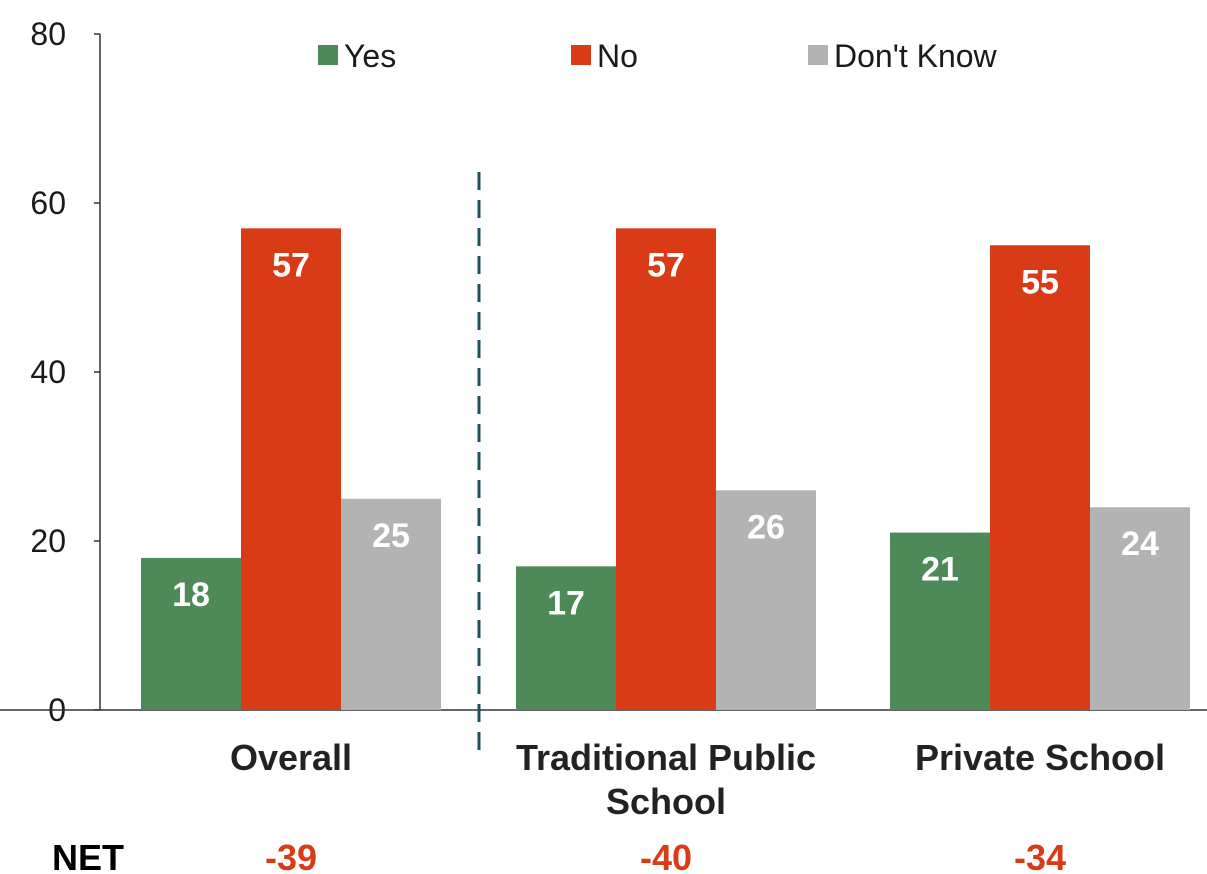 The width and height of the screenshot is (1207, 874). What do you see at coordinates (48, 372) in the screenshot?
I see `y-tick-label: 40` at bounding box center [48, 372].